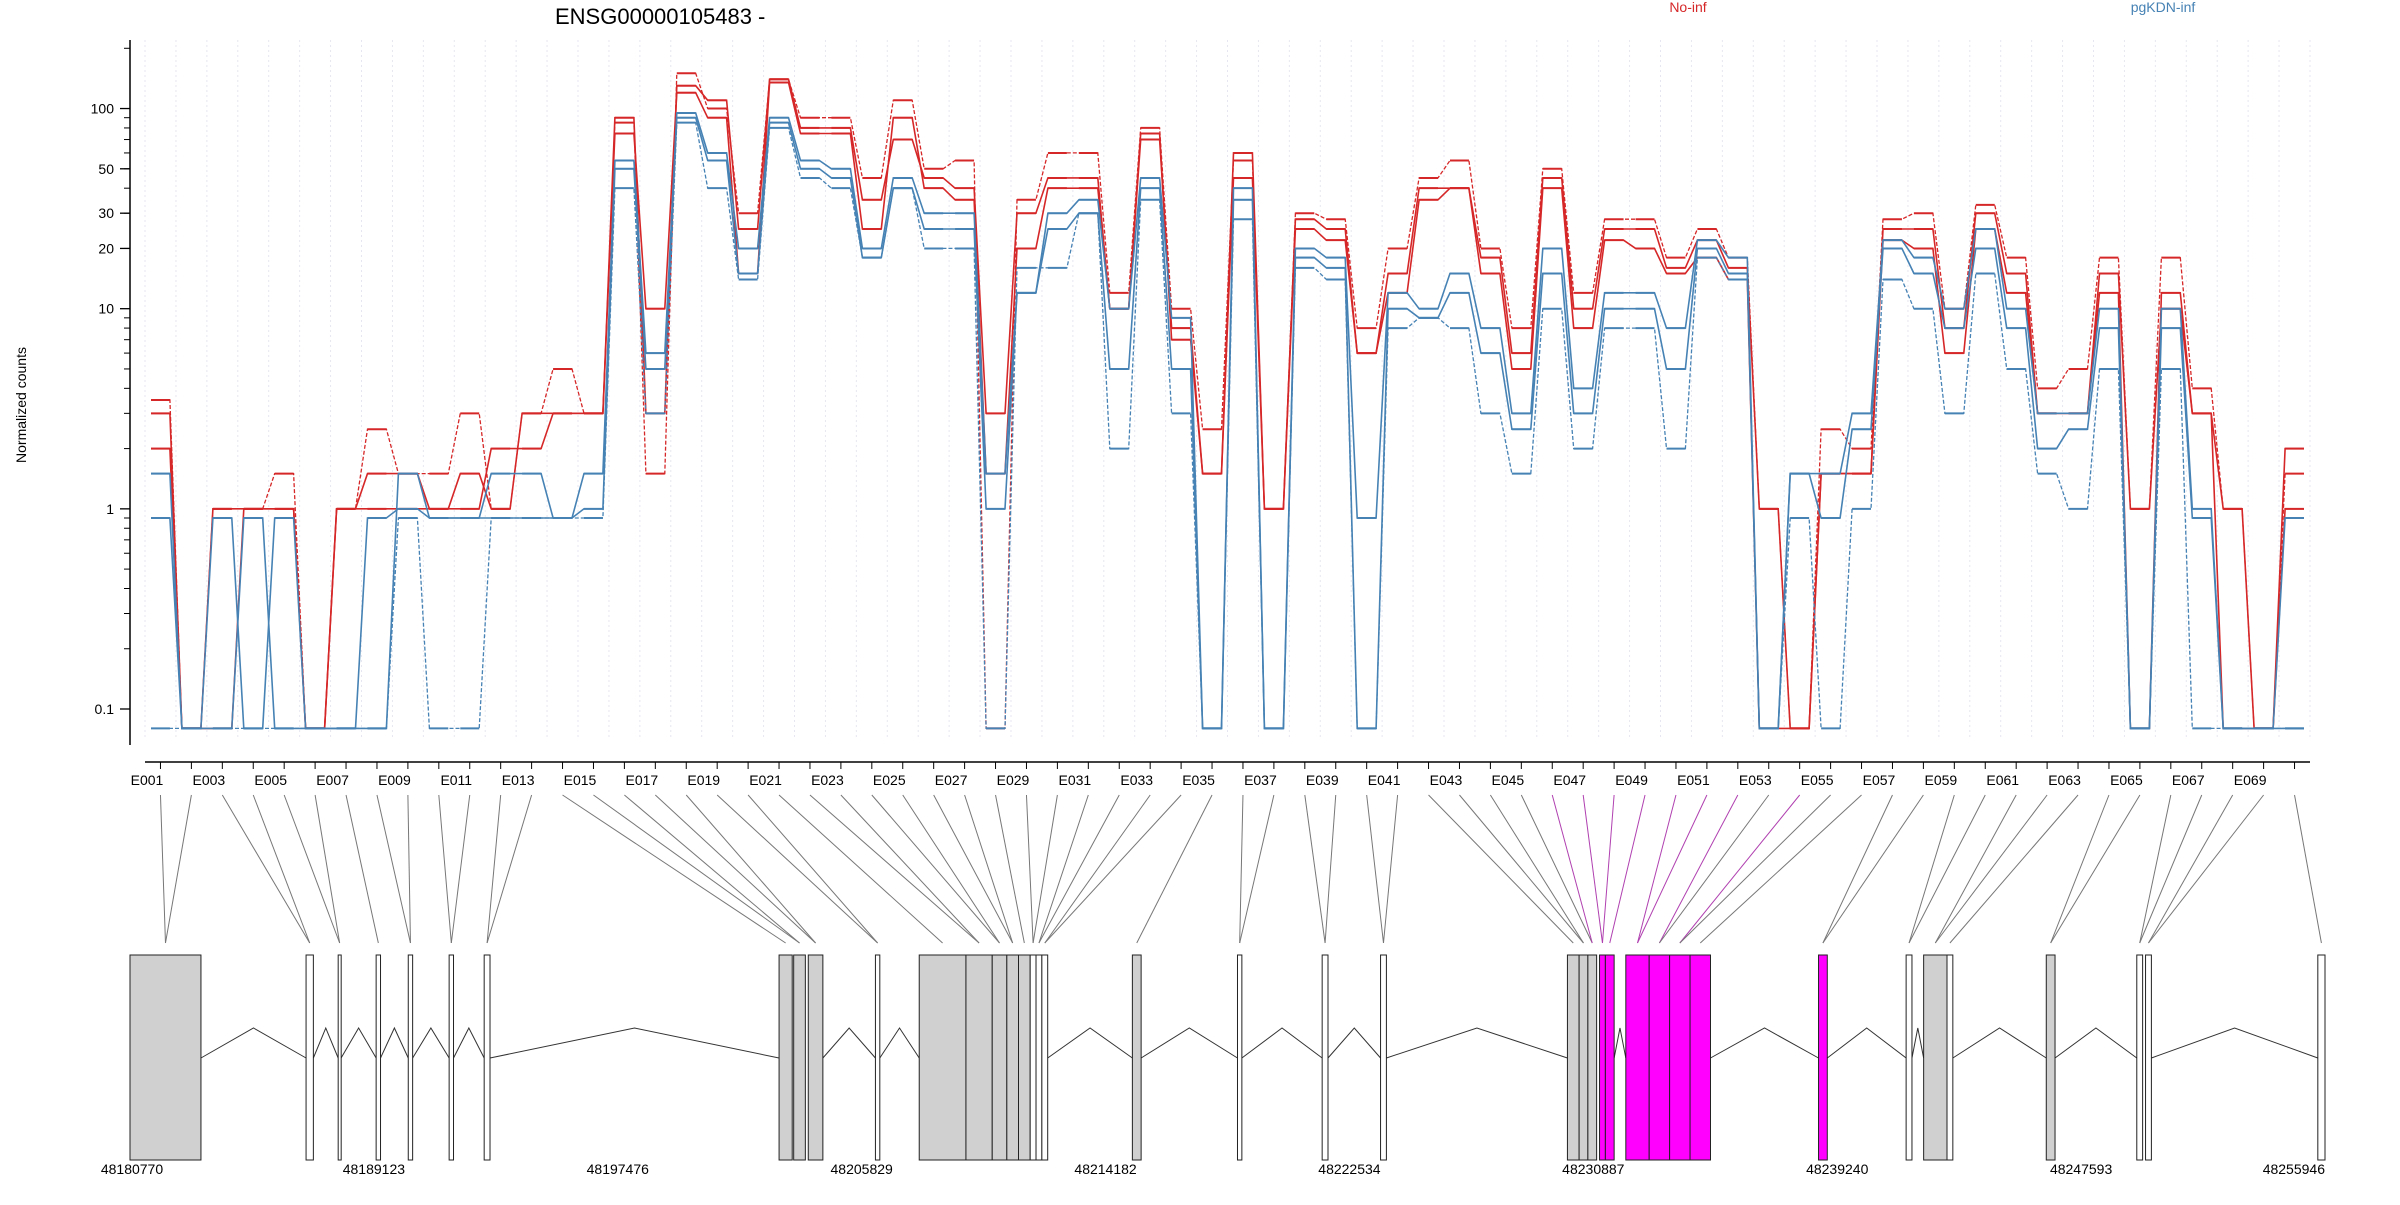  I want to click on x-tick-label: E033, so click(1136, 780).